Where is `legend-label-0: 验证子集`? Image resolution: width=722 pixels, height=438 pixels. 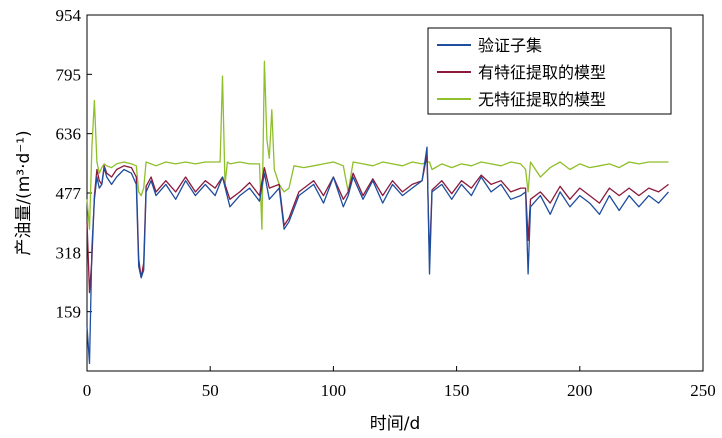 legend-label-0: 验证子集 is located at coordinates (510, 45).